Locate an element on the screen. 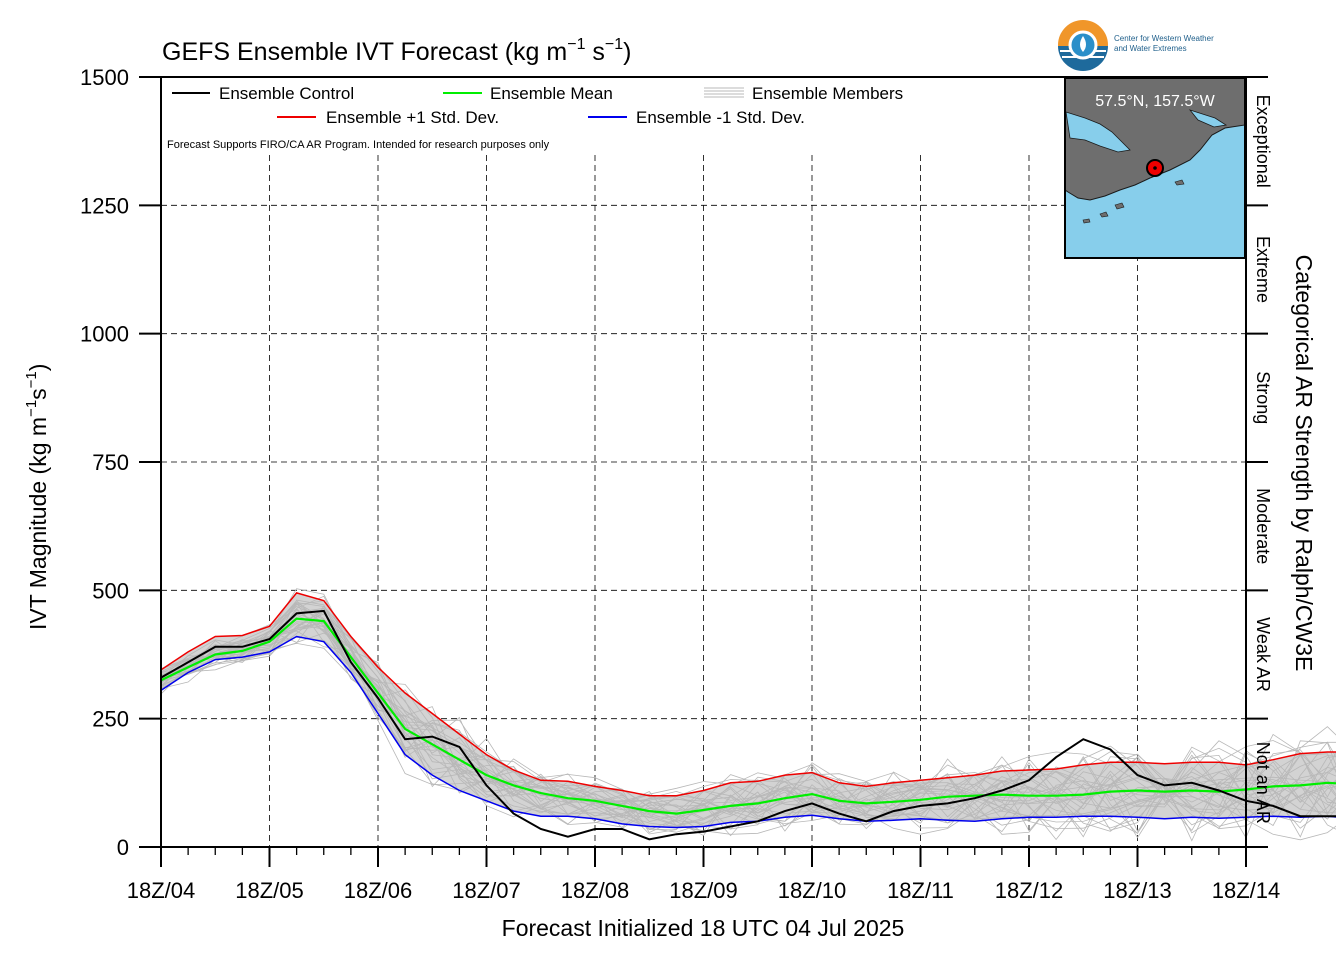 The width and height of the screenshot is (1336, 962). x-tick-label: 18Z/05 is located at coordinates (269, 890).